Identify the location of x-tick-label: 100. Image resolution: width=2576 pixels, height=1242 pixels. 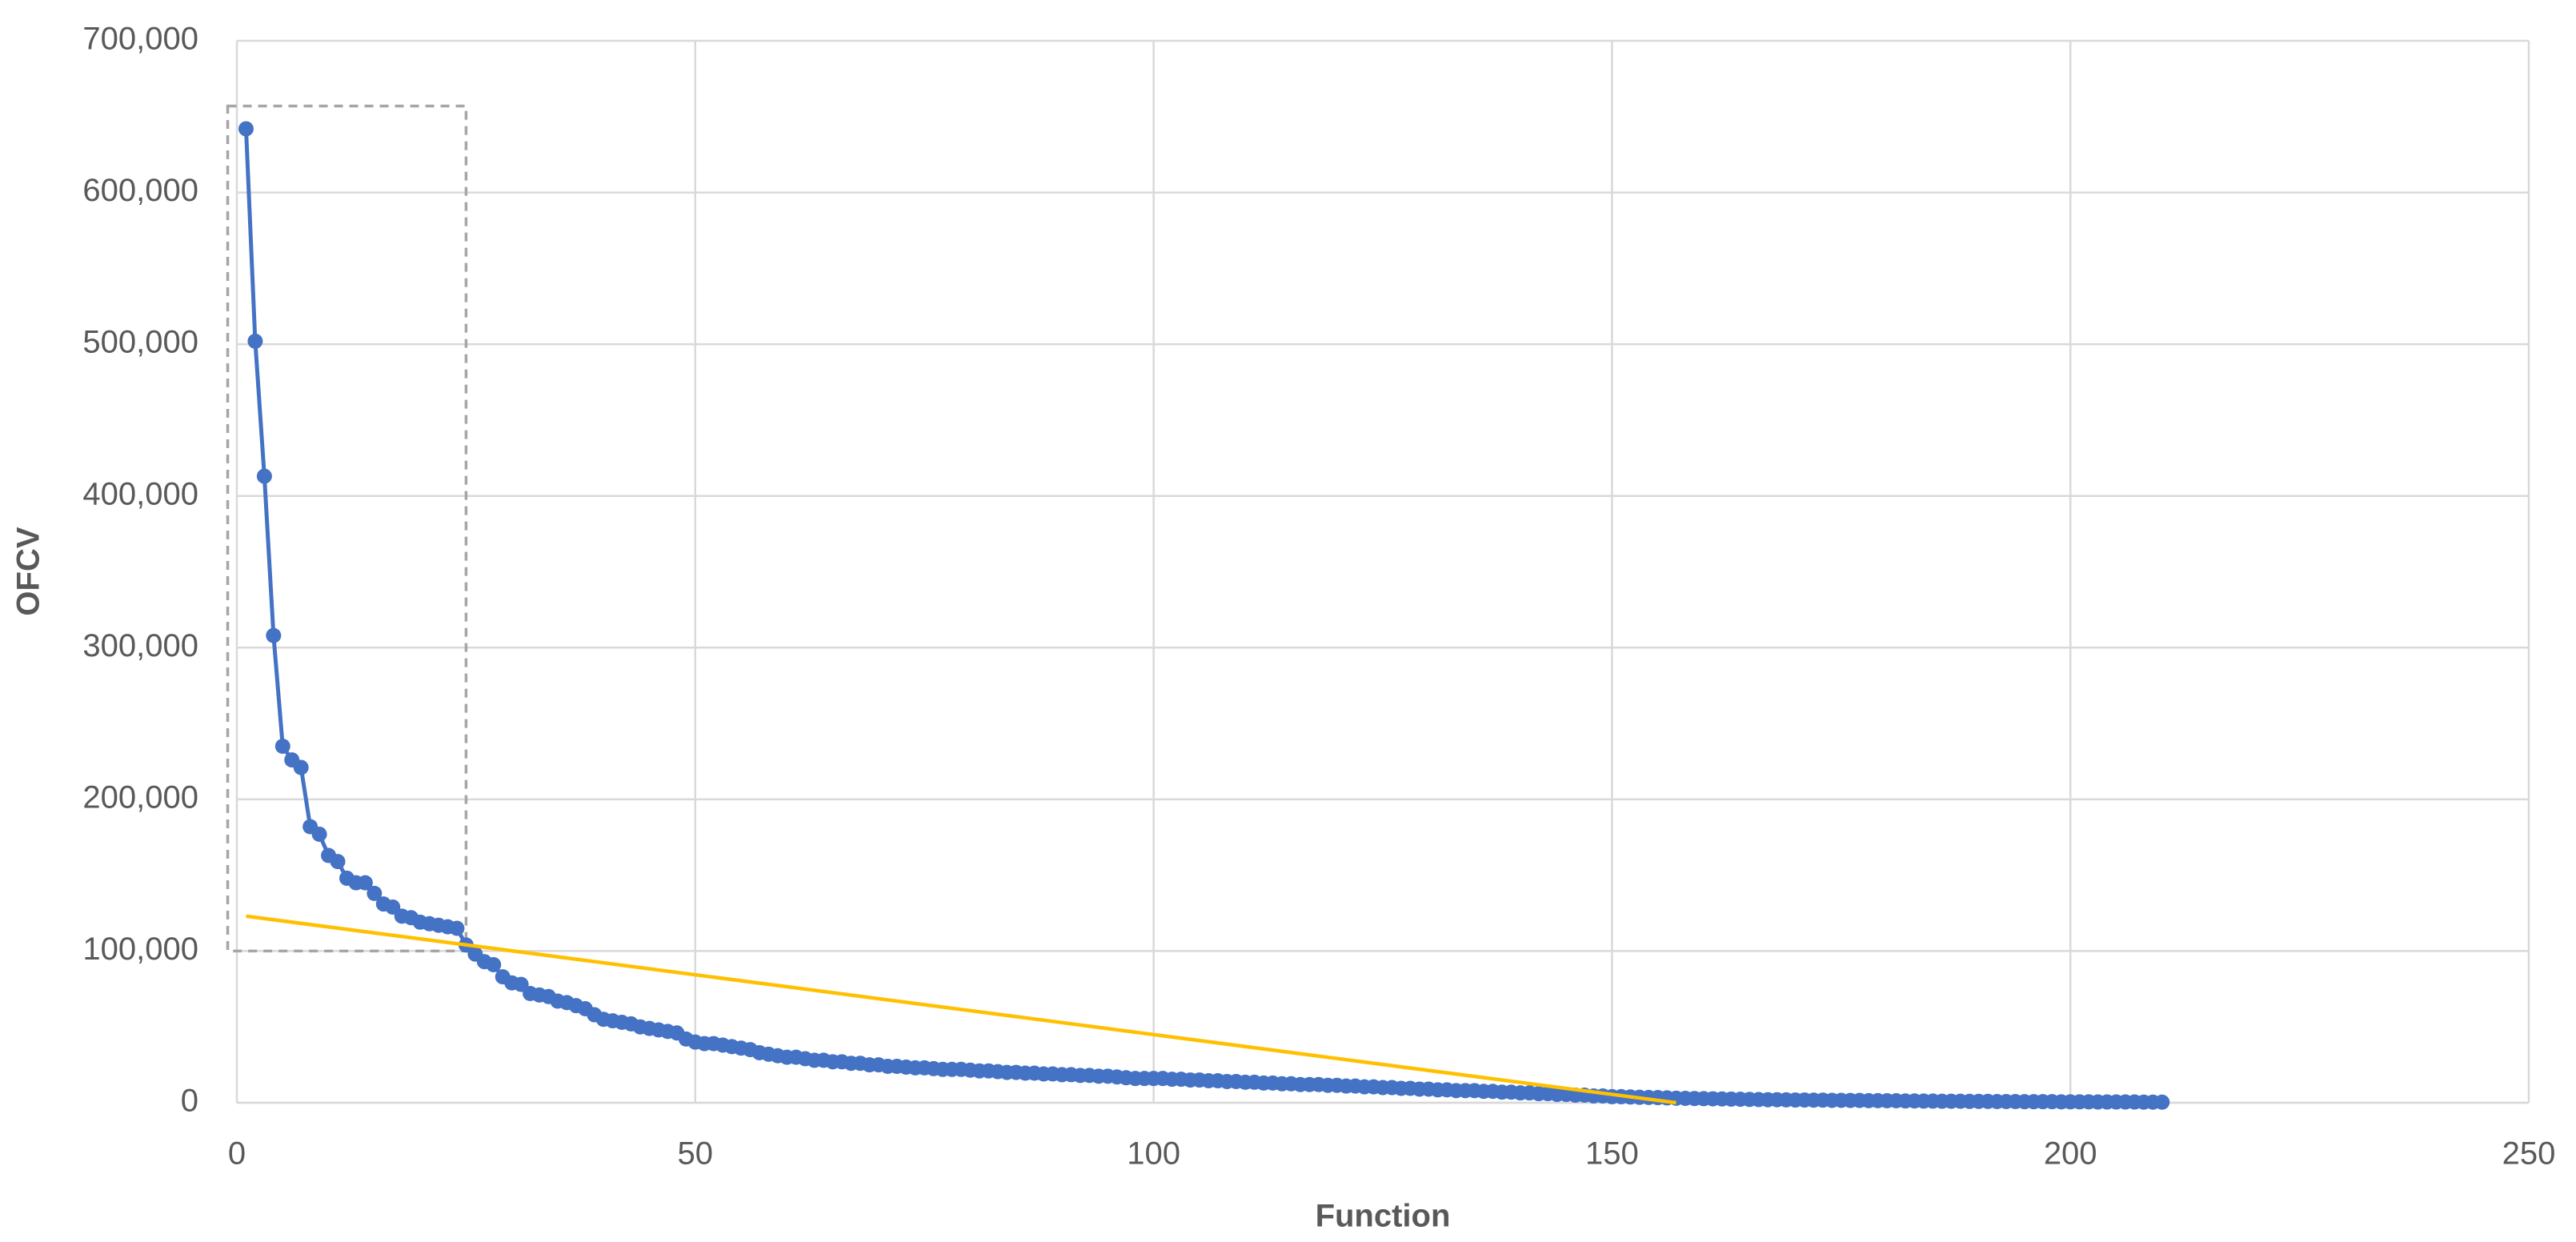
(1153, 1154).